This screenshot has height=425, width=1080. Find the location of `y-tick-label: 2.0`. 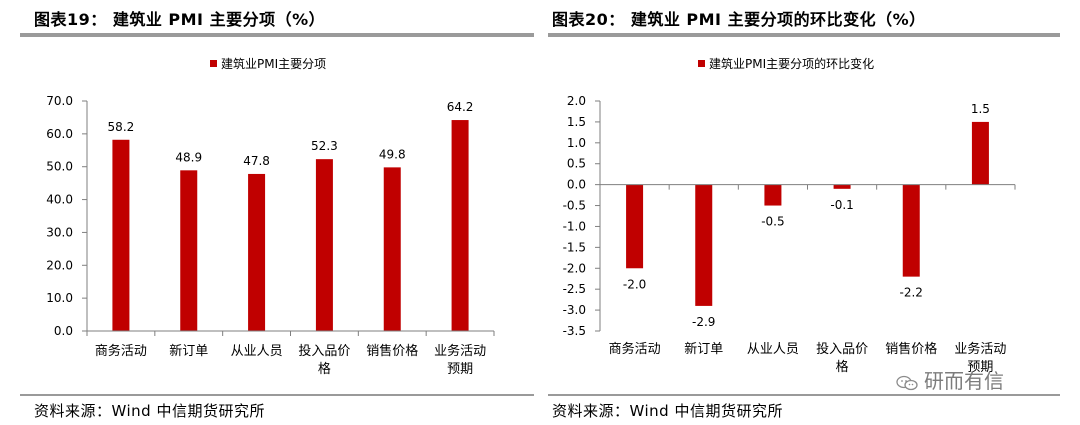

y-tick-label: 2.0 is located at coordinates (576, 101).